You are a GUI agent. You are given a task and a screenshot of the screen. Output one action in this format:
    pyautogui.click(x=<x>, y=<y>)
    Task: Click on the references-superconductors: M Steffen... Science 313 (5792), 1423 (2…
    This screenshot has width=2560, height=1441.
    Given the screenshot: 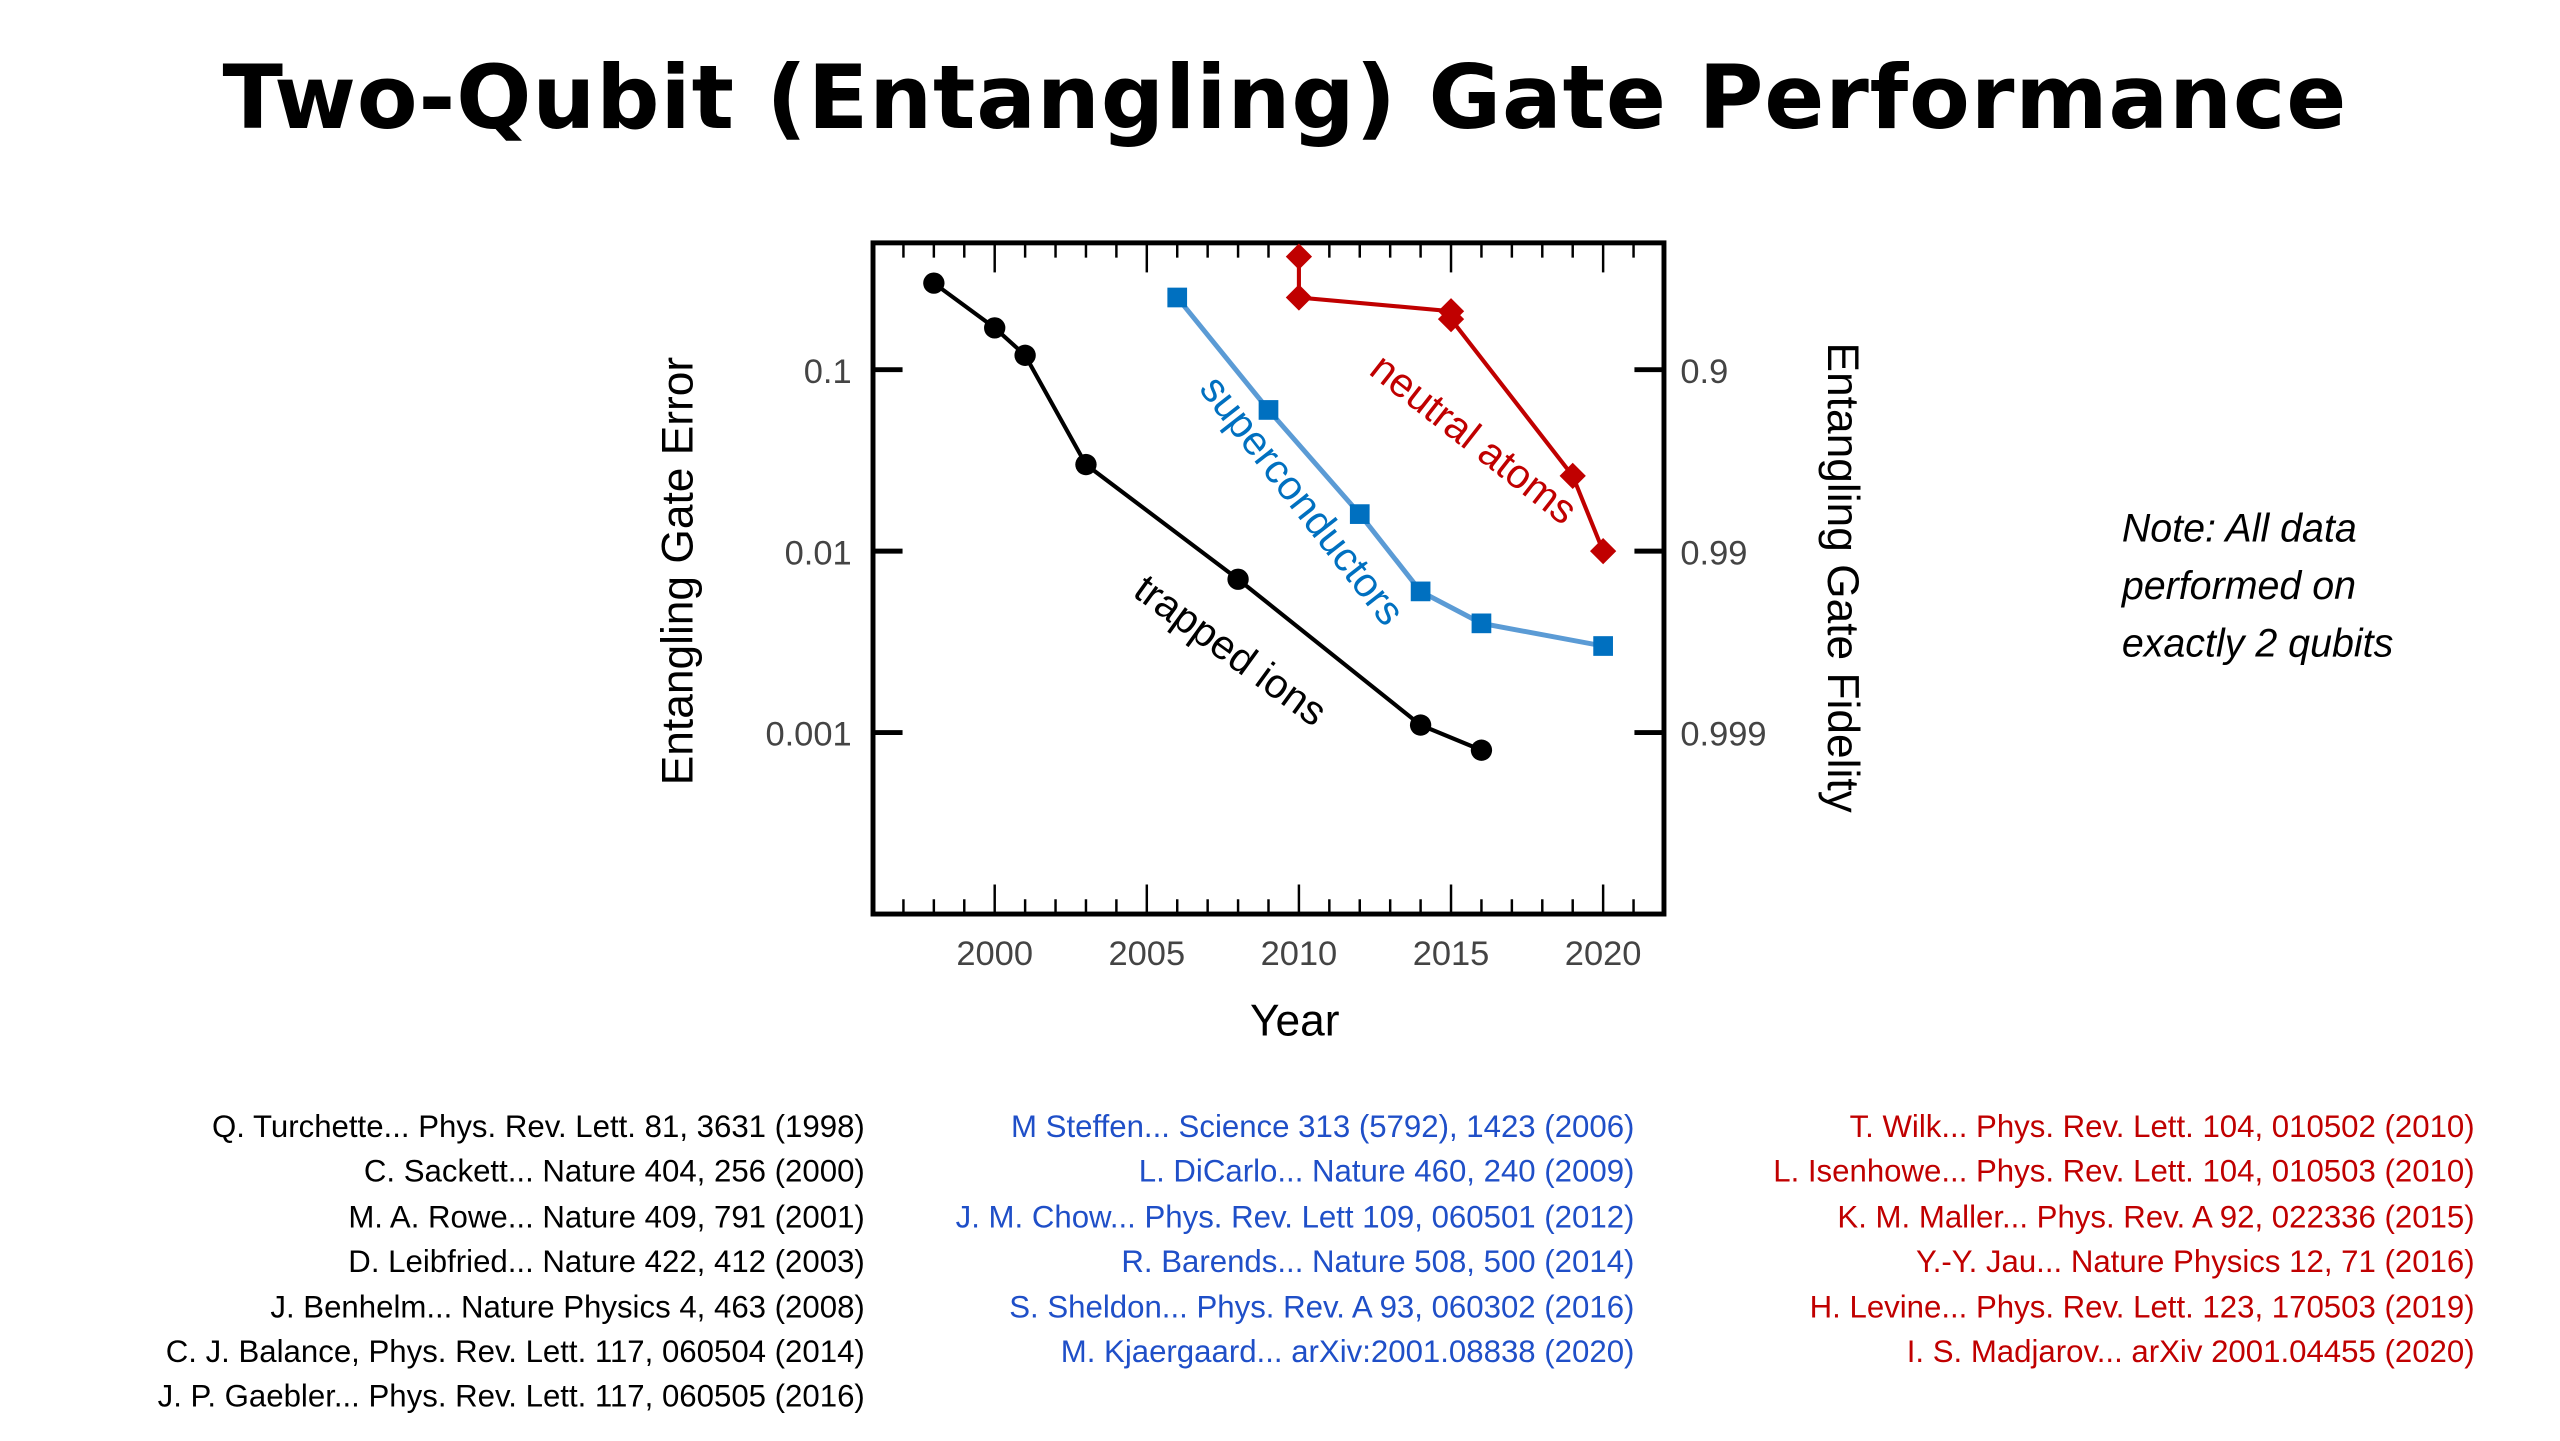 What is the action you would take?
    pyautogui.click(x=1295, y=1241)
    